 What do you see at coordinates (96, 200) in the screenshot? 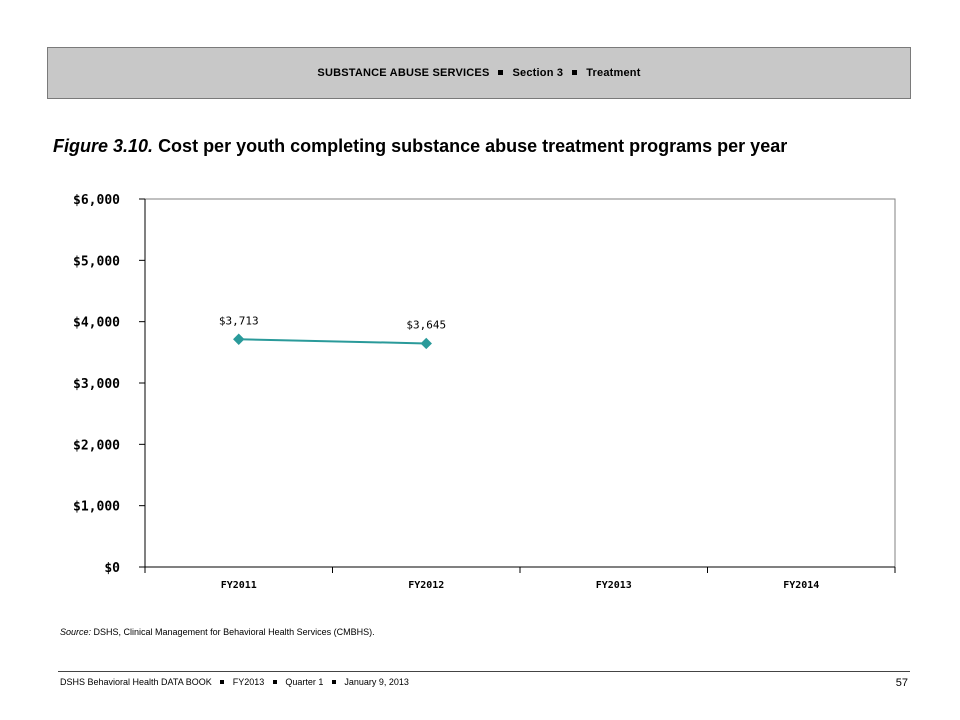
I see `y-tick-label: $6,000` at bounding box center [96, 200].